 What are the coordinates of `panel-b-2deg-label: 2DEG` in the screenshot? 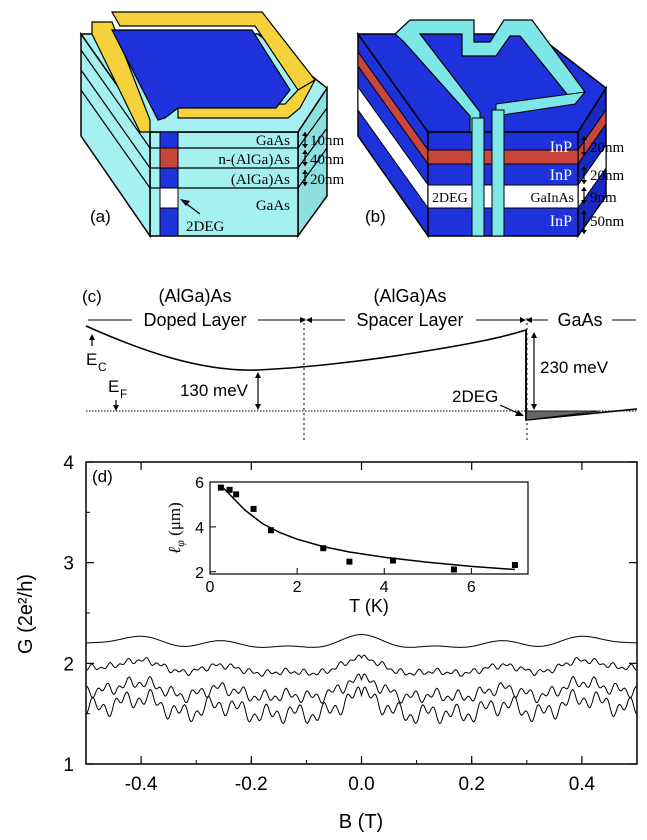 It's located at (450, 198).